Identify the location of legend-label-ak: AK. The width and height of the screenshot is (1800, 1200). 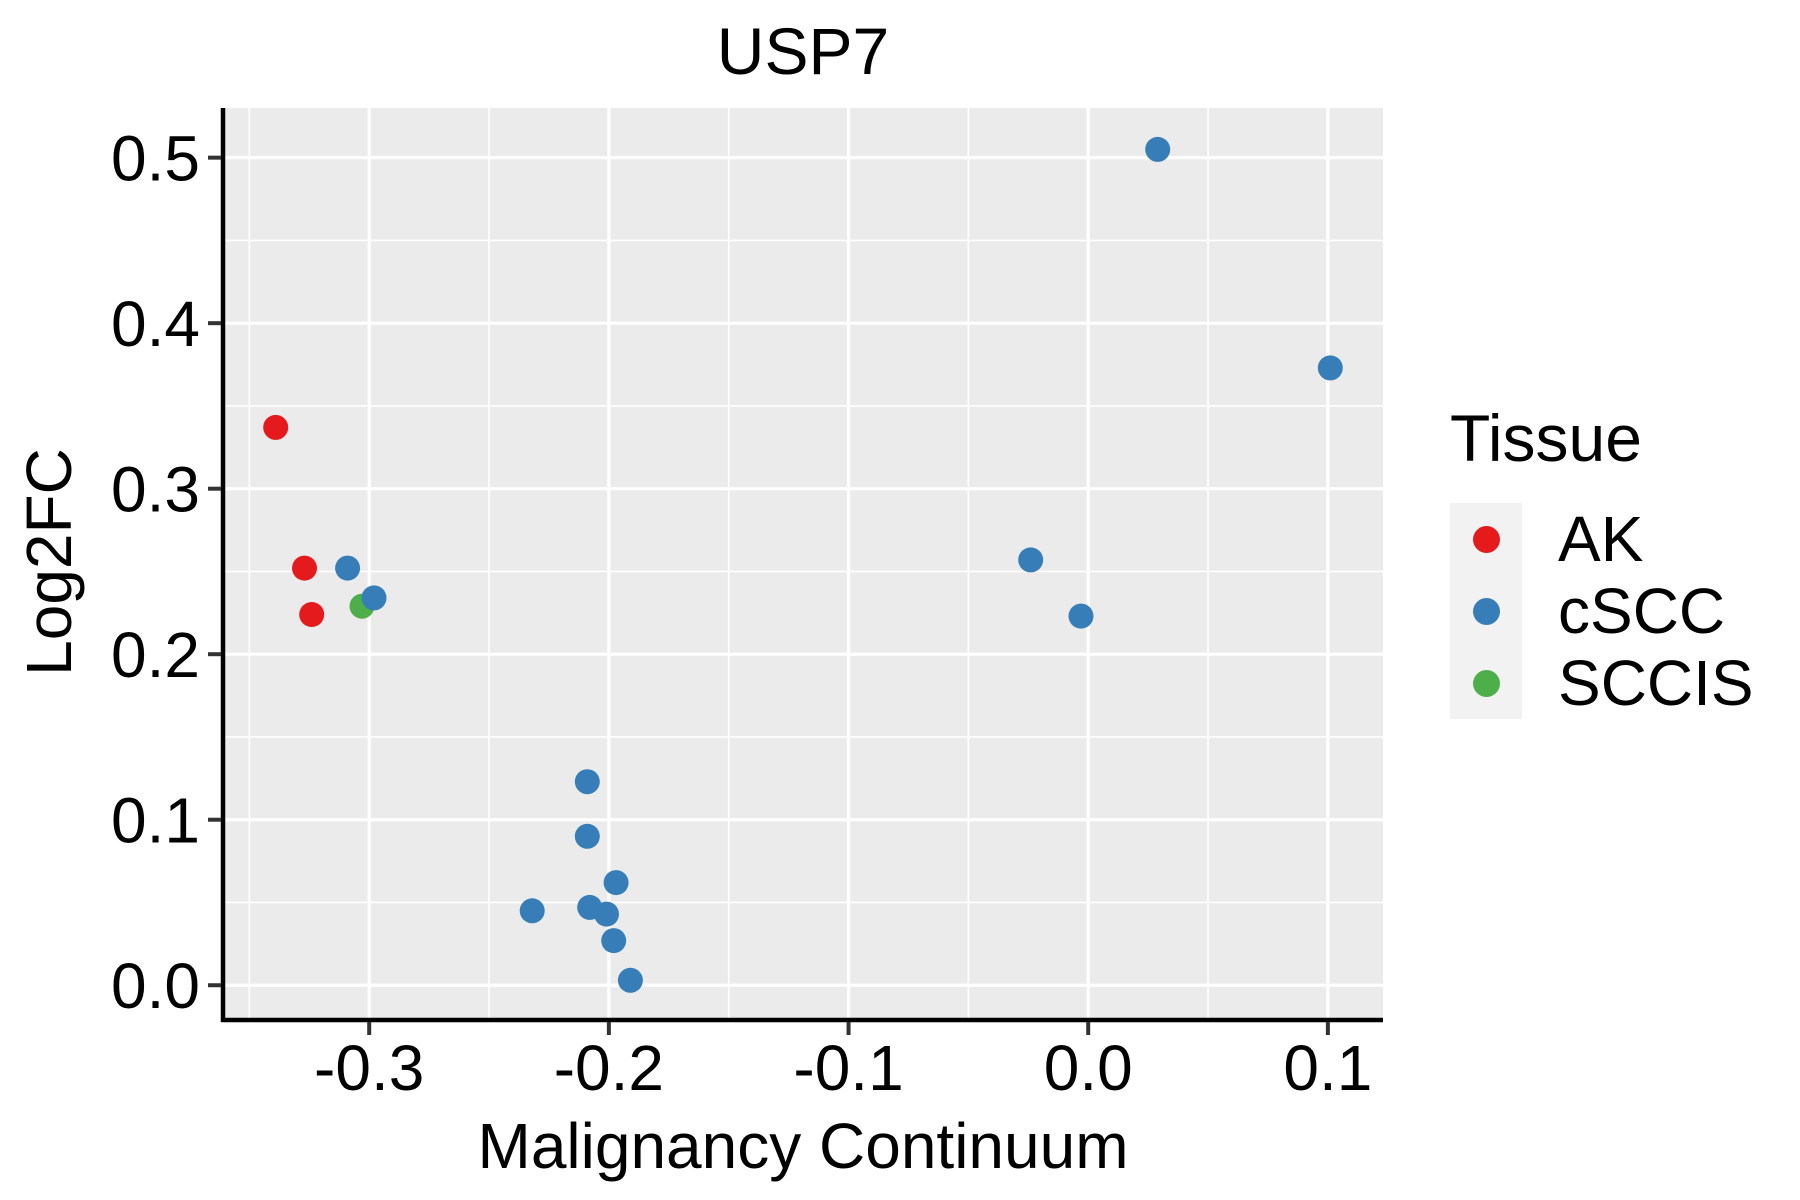
(1601, 539).